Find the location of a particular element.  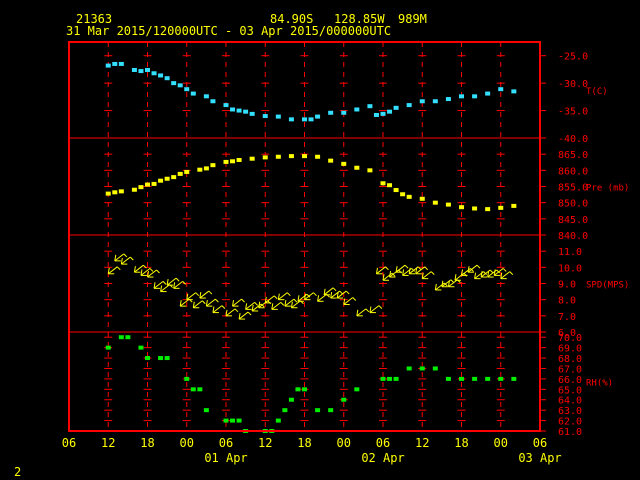

y-tick-label: -35.0 is located at coordinates (573, 112).